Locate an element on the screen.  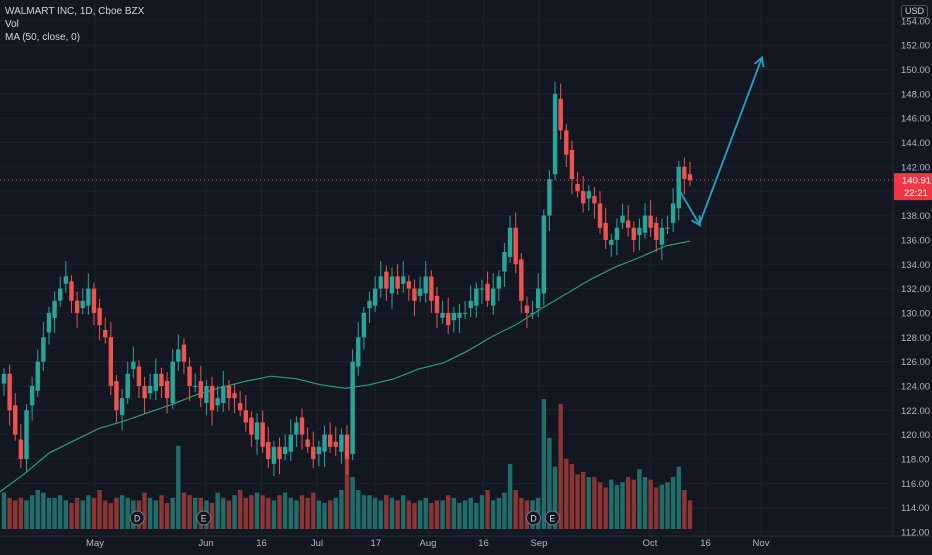
time-axis: May Jun 16 Jul 17 Aug 16 Sep Oct 16 Nov is located at coordinates (466, 542).